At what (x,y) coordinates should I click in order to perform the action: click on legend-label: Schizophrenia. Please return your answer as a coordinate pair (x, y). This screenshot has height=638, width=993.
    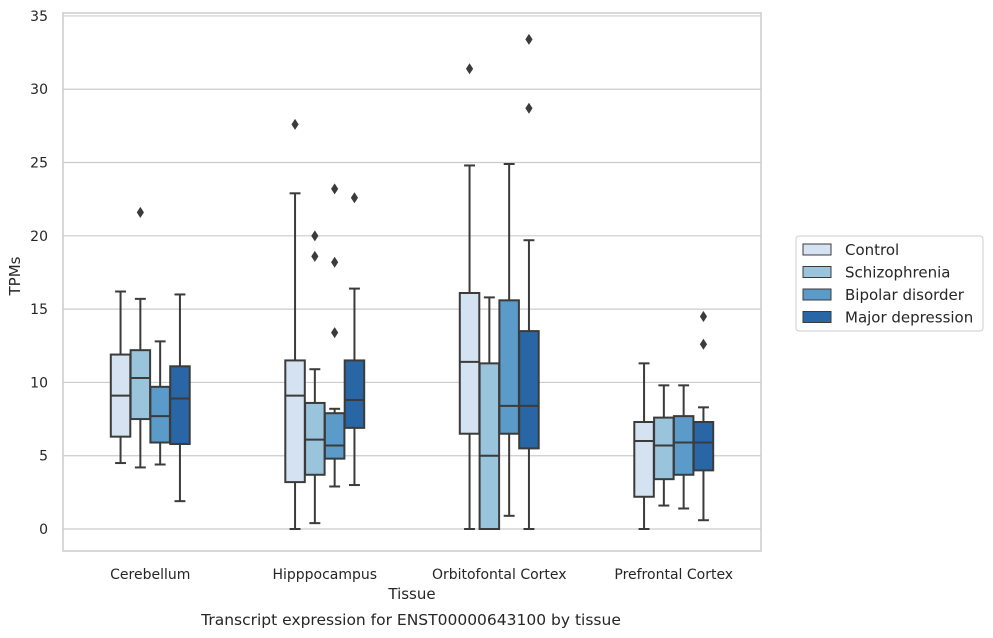
    Looking at the image, I should click on (897, 273).